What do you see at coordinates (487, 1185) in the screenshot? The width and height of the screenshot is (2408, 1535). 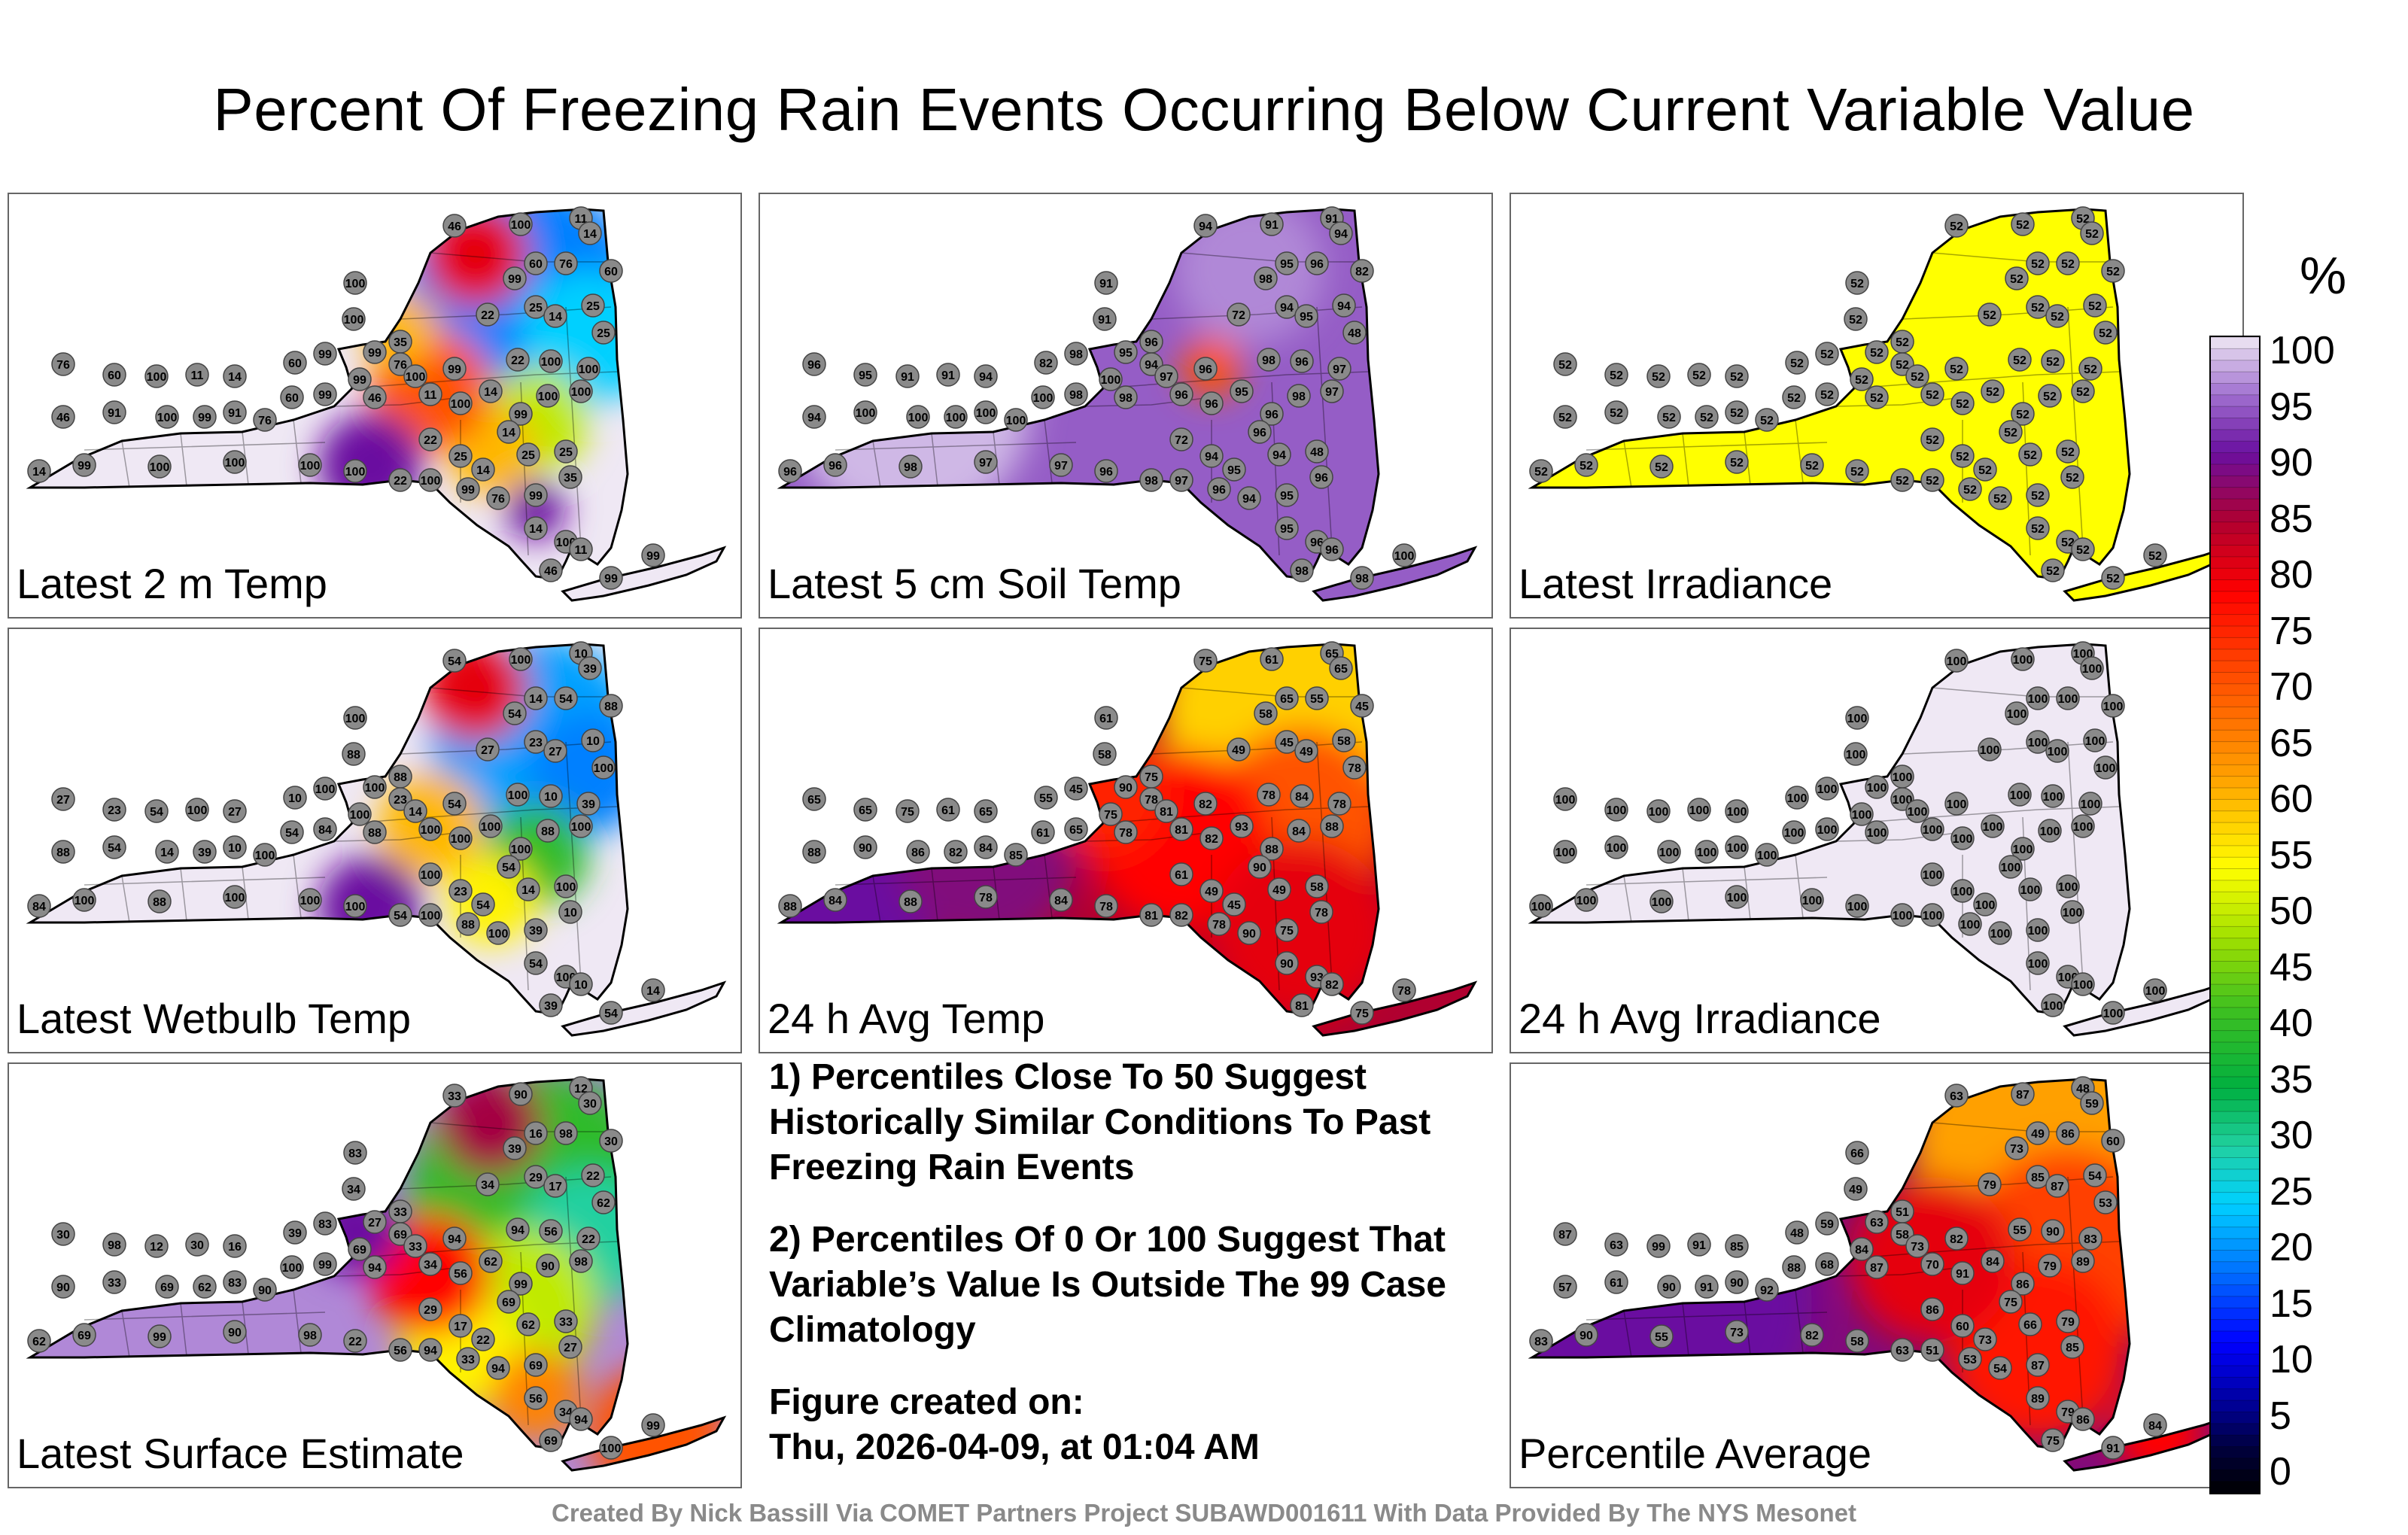 I see `station-value-label: 34` at bounding box center [487, 1185].